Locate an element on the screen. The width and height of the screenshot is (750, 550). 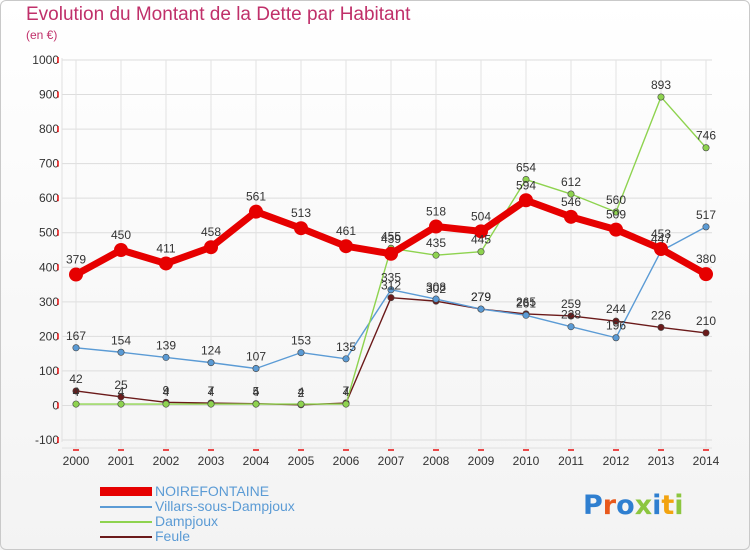
data-label: 447 is located at coordinates (661, 239).